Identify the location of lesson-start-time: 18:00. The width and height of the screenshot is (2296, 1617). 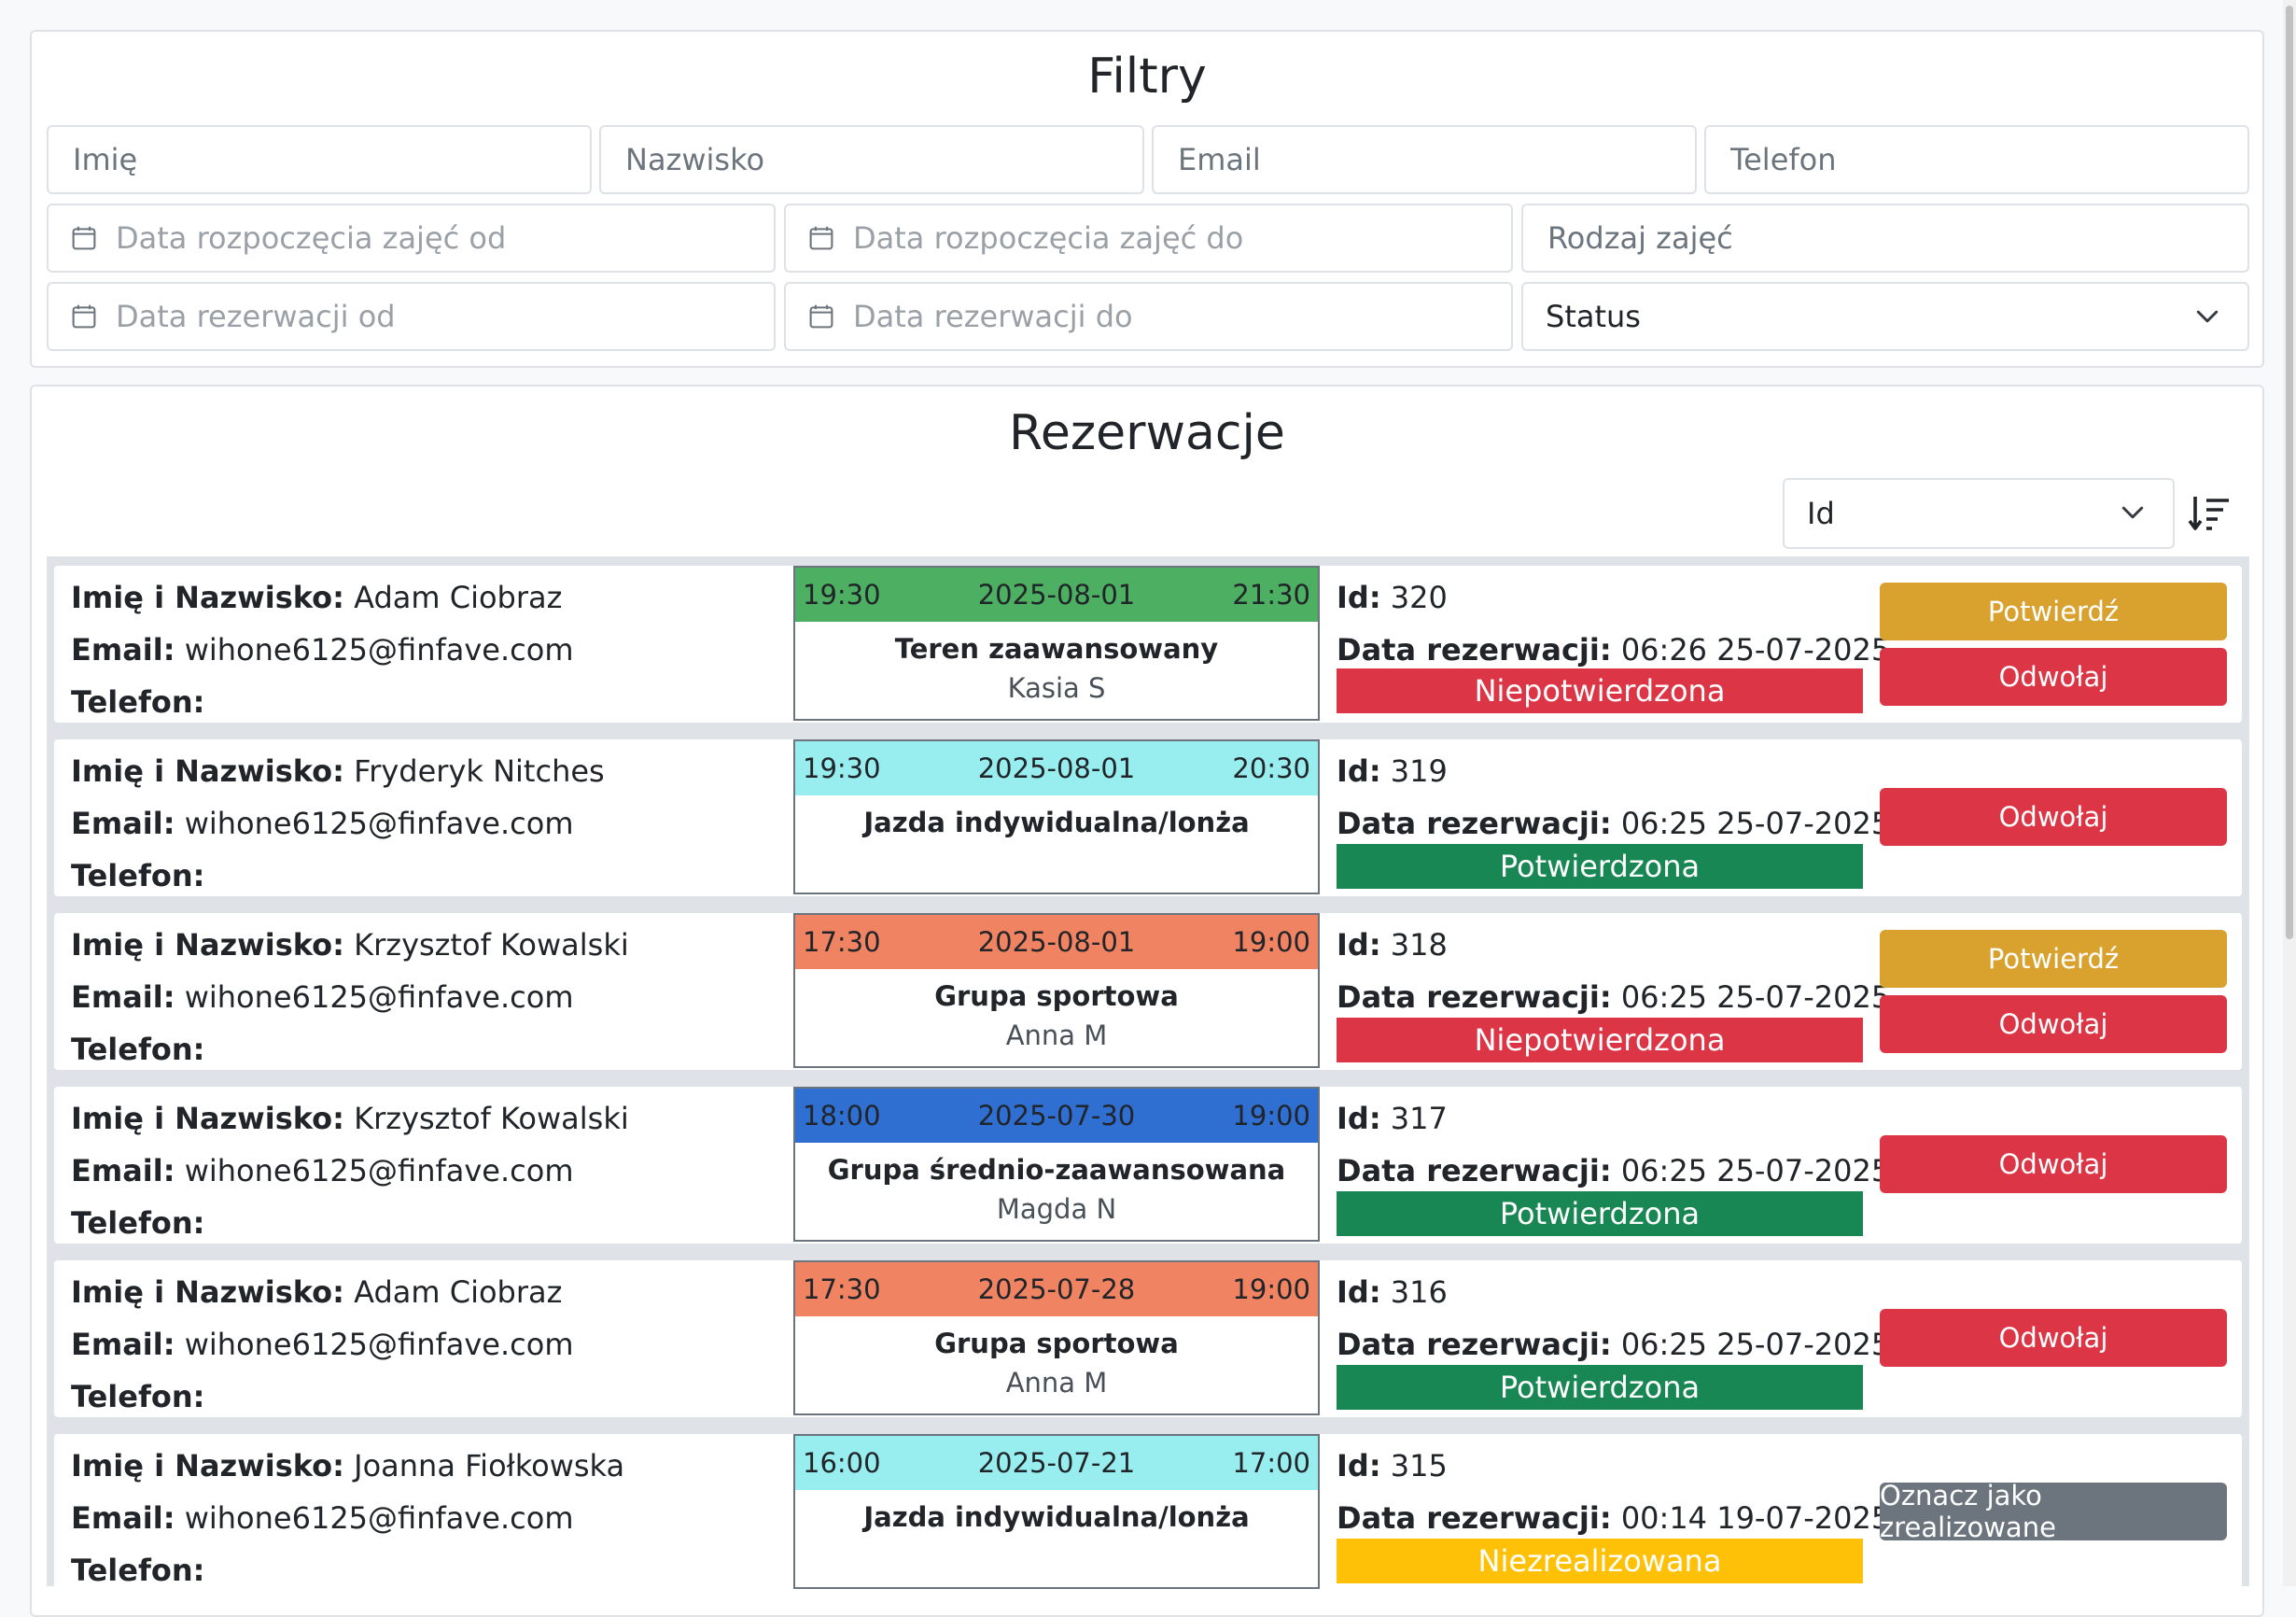
(842, 1116).